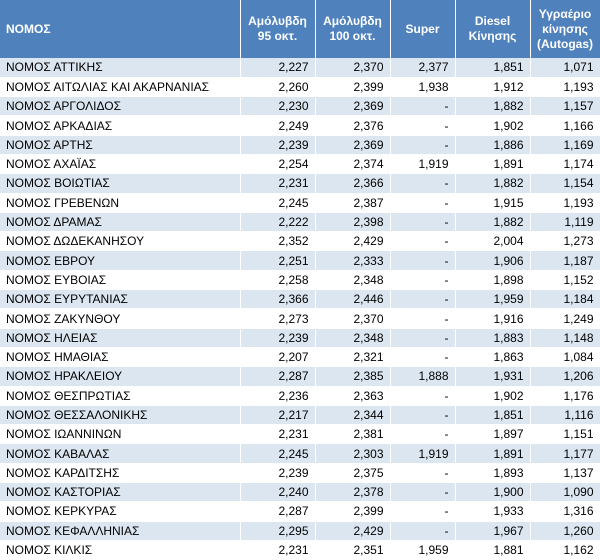 The image size is (600, 560). I want to click on price-cell: 1,906, so click(493, 260).